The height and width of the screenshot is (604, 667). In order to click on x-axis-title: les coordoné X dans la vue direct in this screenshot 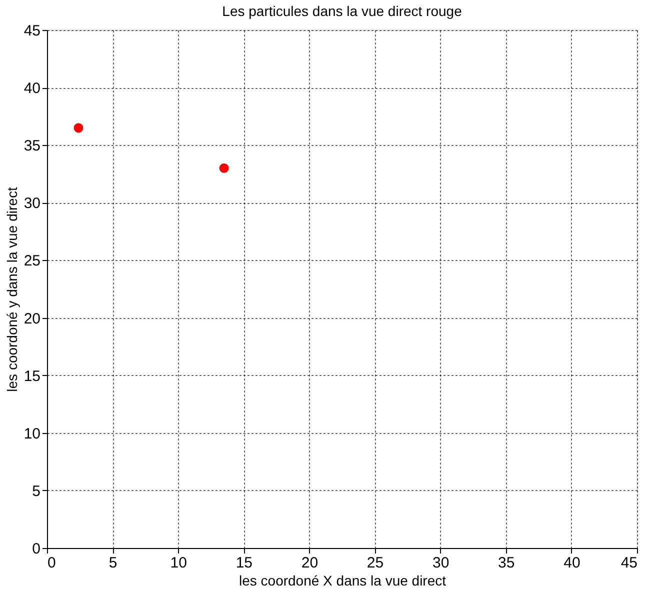, I will do `click(342, 580)`.